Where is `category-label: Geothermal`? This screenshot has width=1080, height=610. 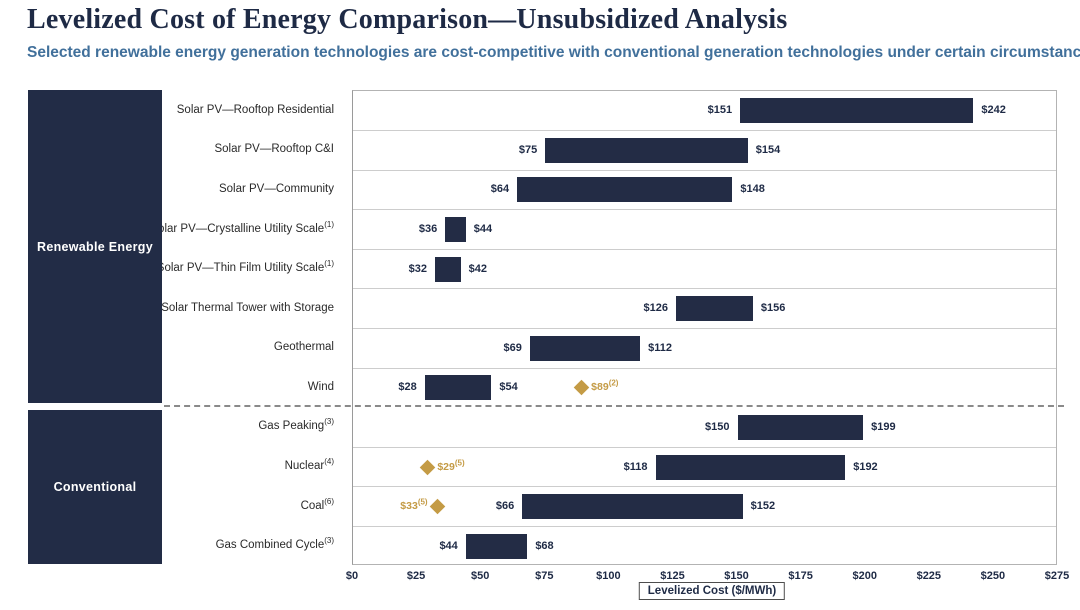
category-label: Geothermal is located at coordinates (242, 347).